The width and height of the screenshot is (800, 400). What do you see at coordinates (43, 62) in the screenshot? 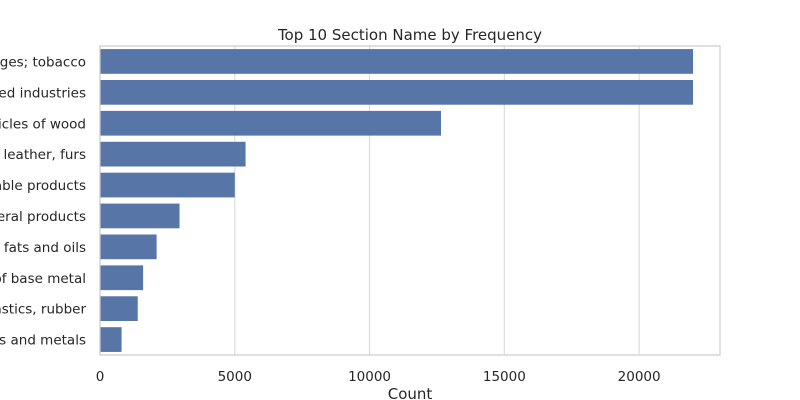
I see `category-label: ges; tobacco` at bounding box center [43, 62].